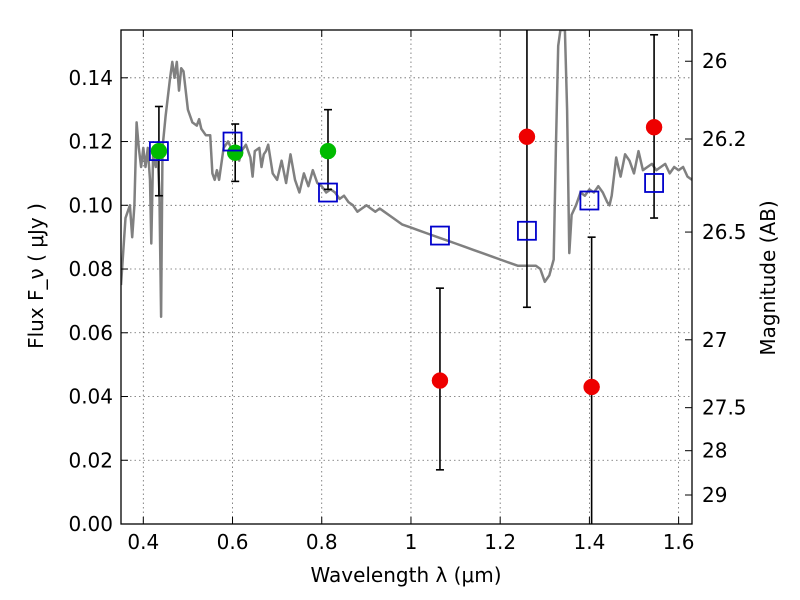 Image resolution: width=800 pixels, height=600 pixels. What do you see at coordinates (714, 451) in the screenshot?
I see `y2-tick-label: 28` at bounding box center [714, 451].